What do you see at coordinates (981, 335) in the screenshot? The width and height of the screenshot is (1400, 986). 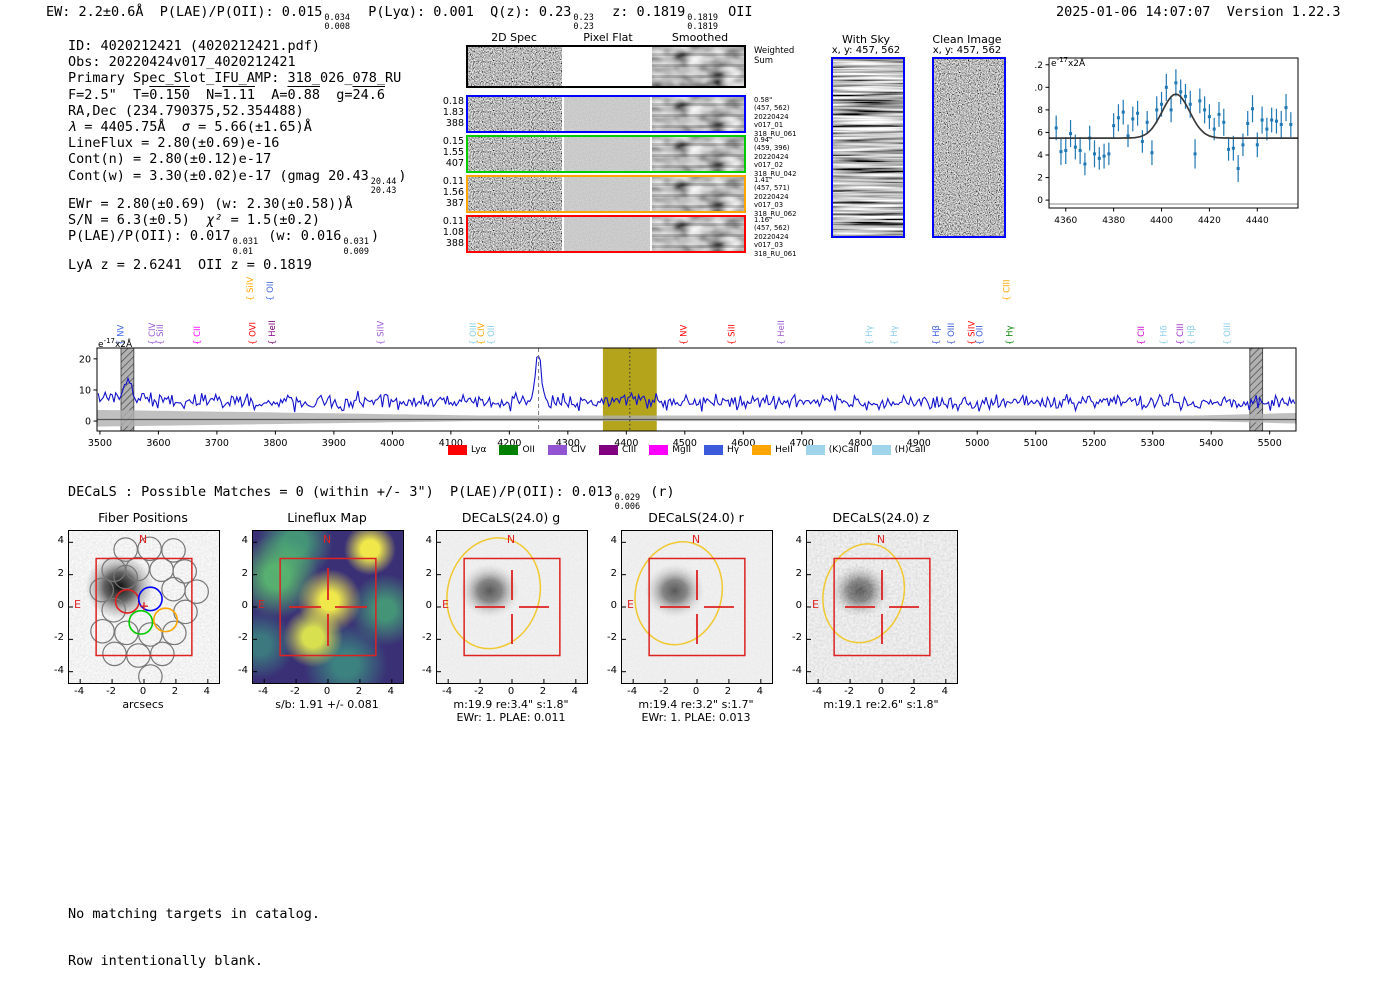 I see `emission-line-label: { OII` at bounding box center [981, 335].